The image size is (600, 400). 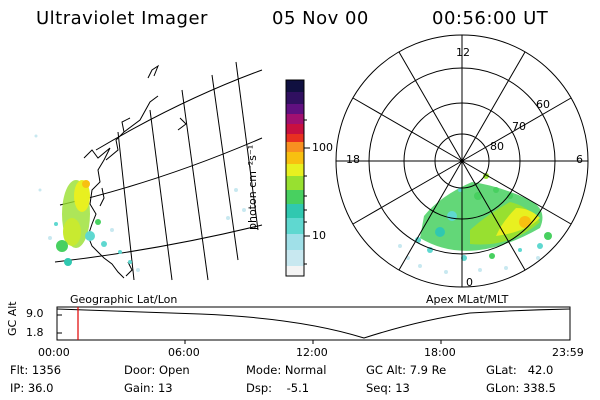 I want to click on timeline-xtick-1800: 18:00, so click(x=440, y=352).